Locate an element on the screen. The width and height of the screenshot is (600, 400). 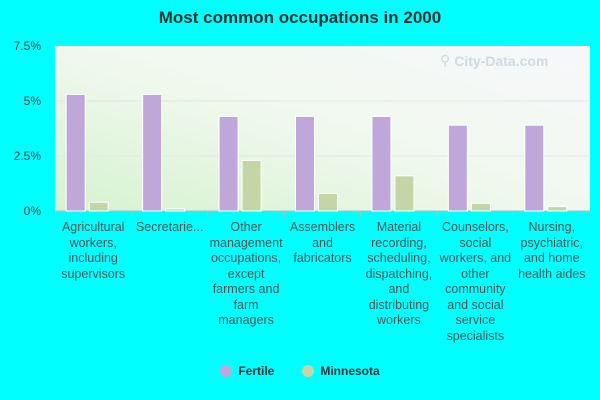
legend: Fertile Minnesota is located at coordinates (300, 371).